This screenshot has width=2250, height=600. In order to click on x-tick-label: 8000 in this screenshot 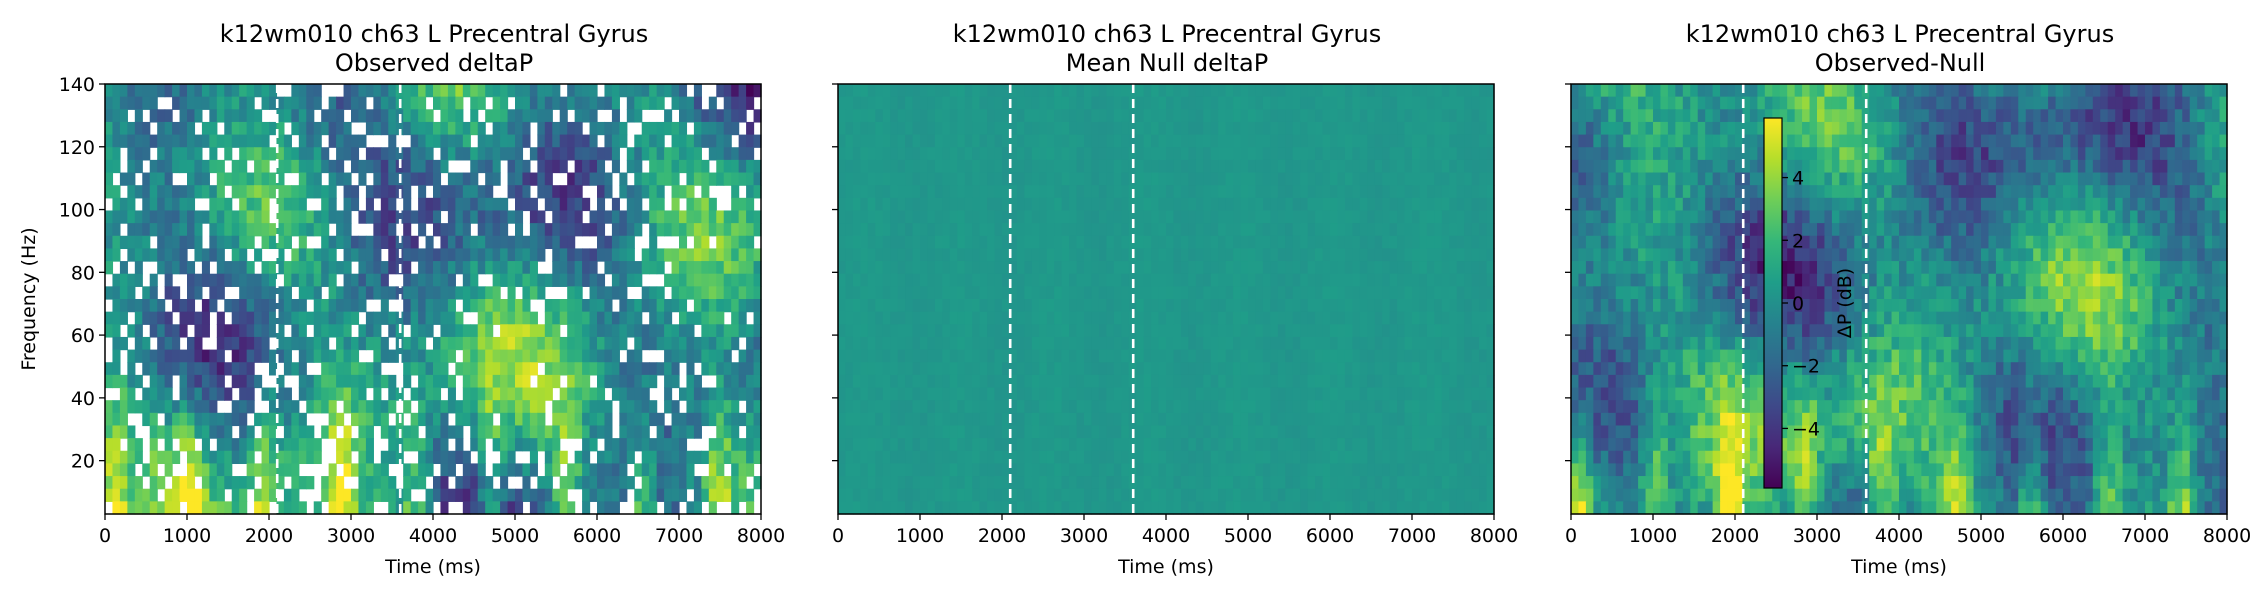, I will do `click(761, 536)`.